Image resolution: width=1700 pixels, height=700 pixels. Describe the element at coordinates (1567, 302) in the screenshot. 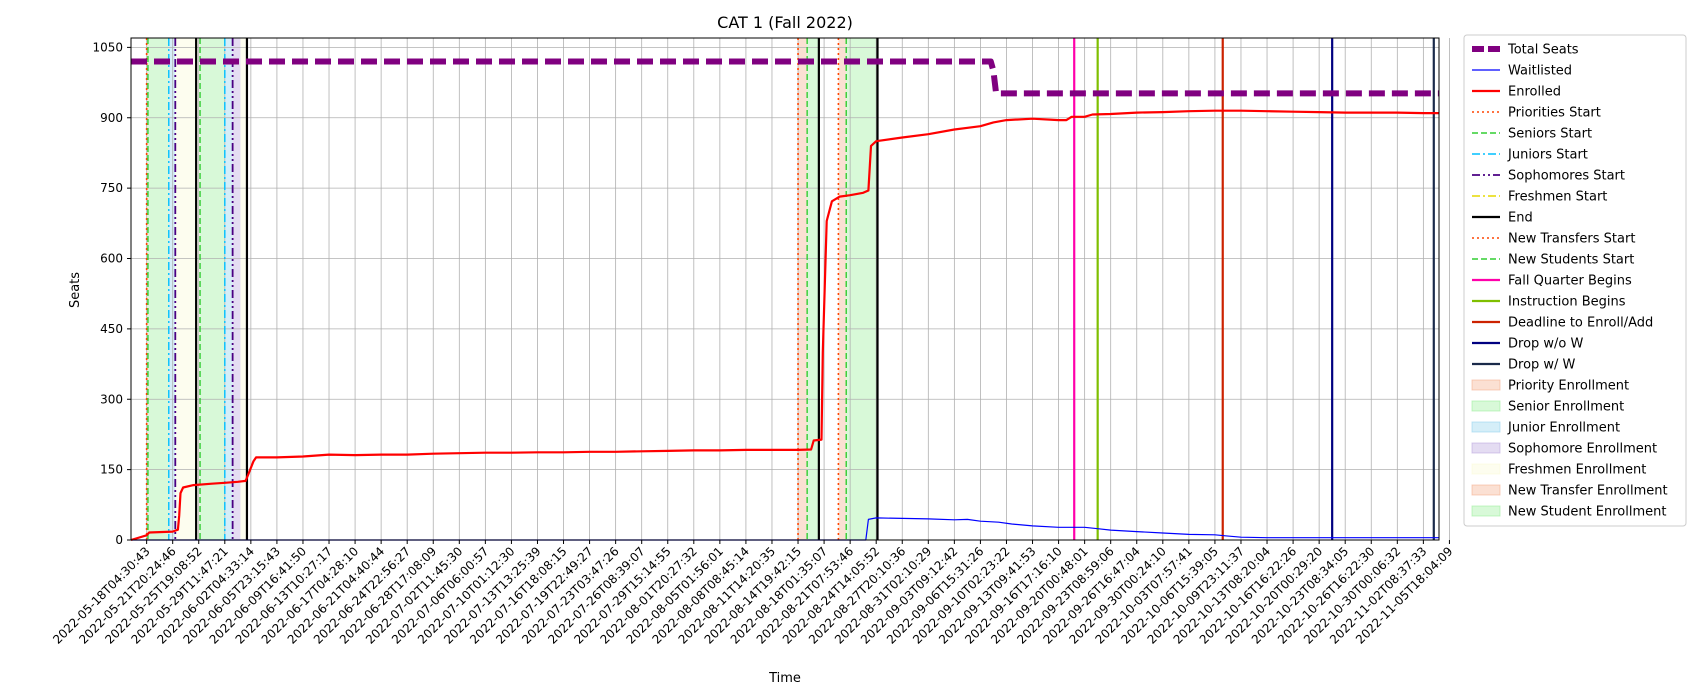

I see `legend-label: Instruction Begins` at that location.